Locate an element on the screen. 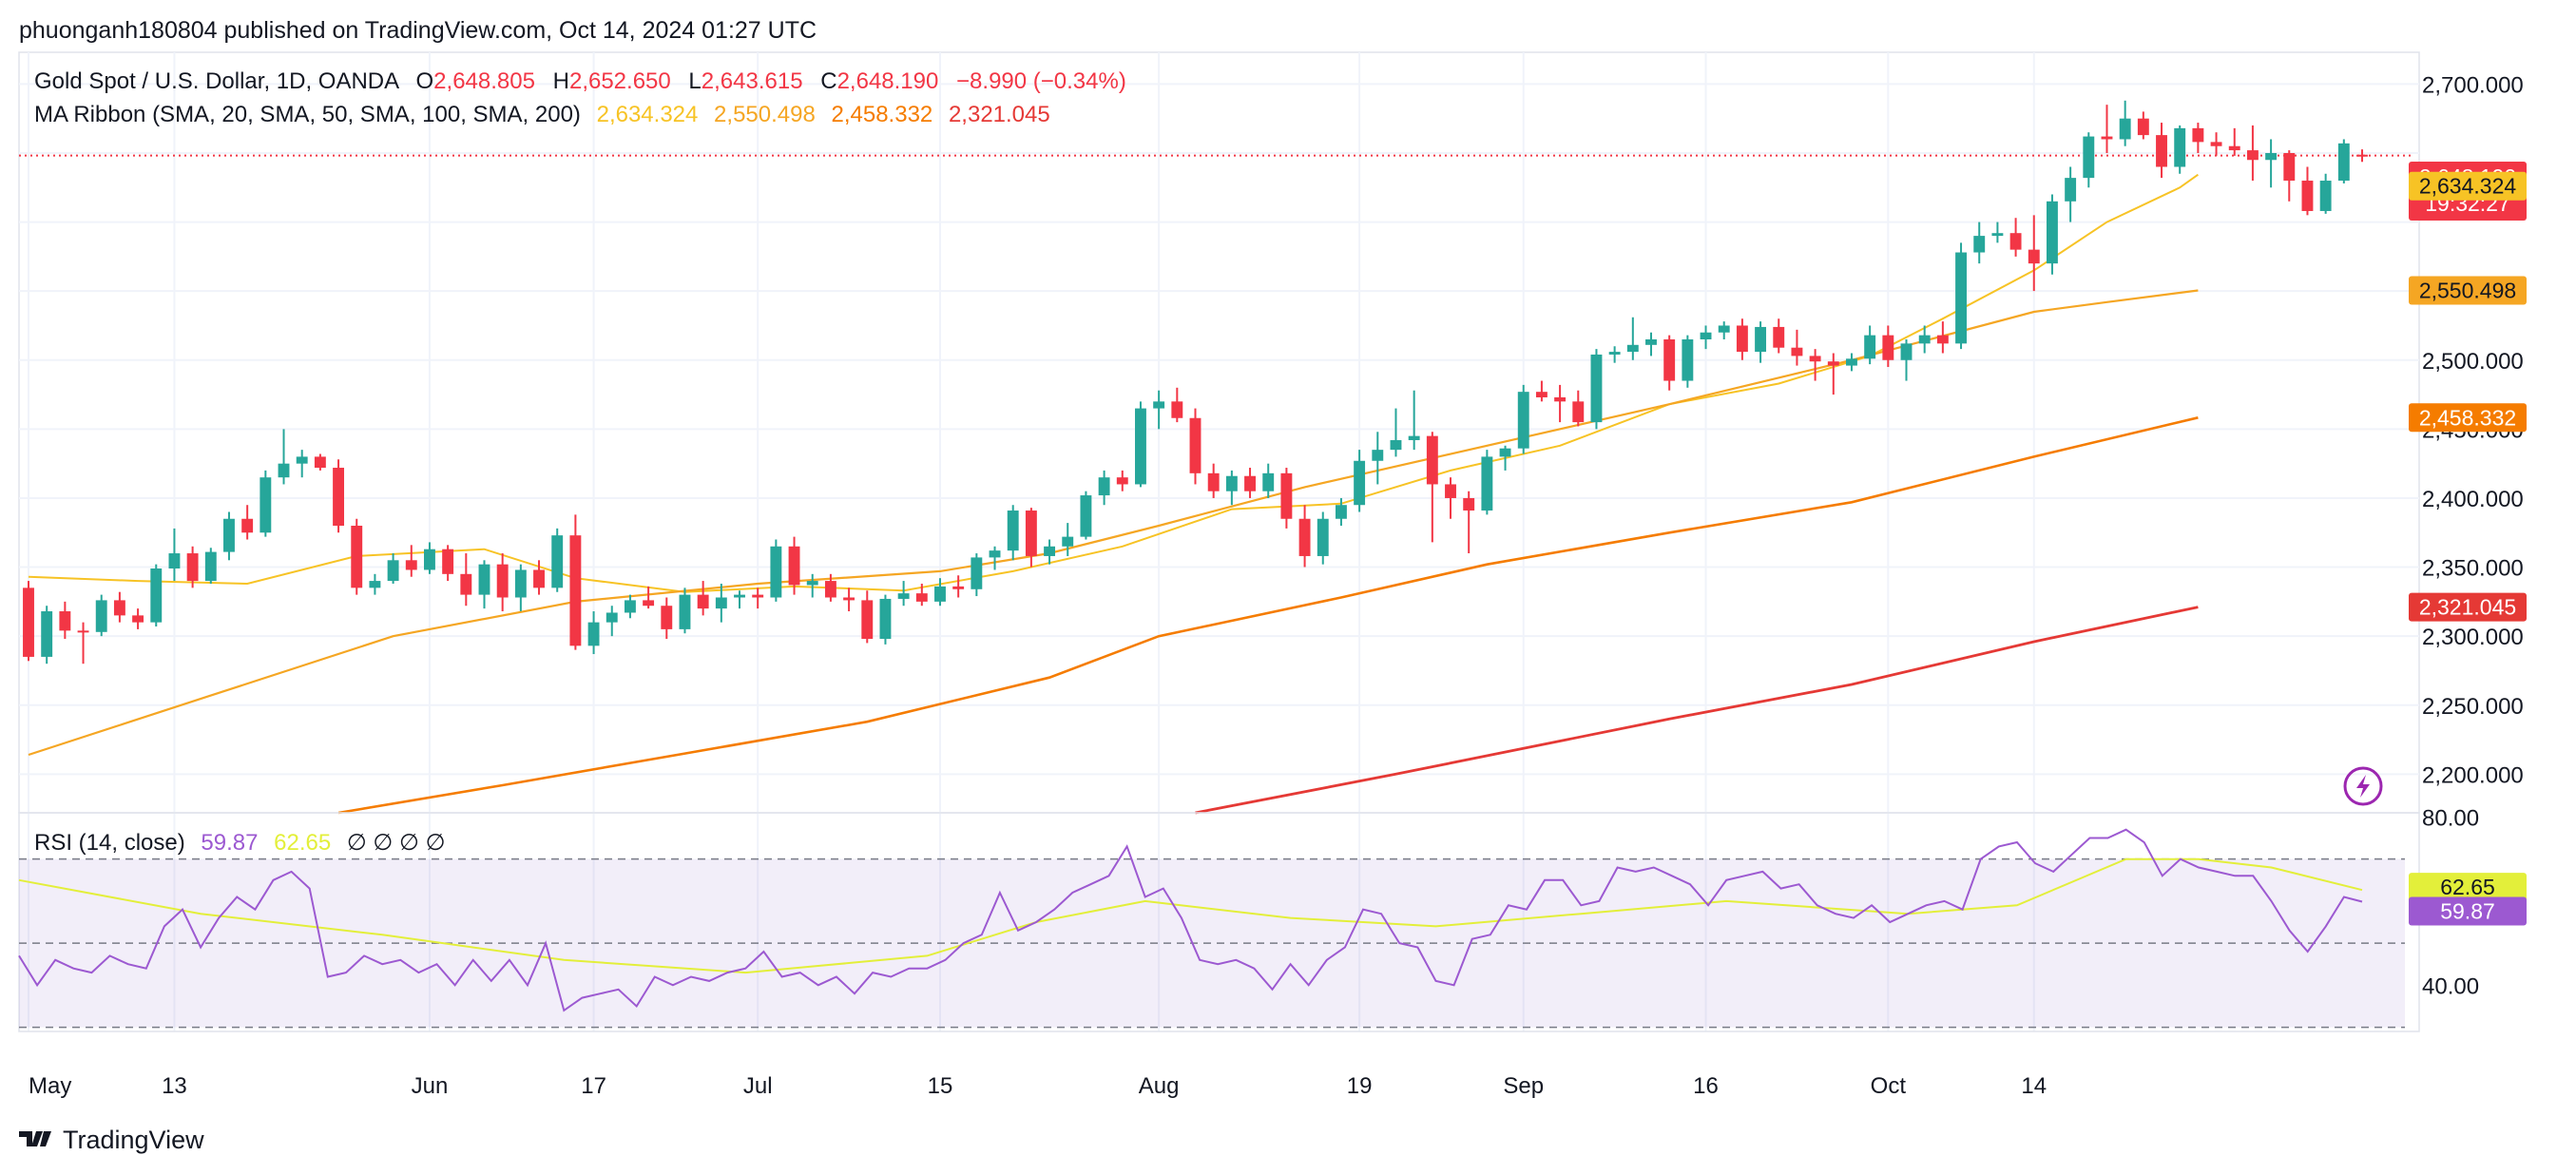  rsi-axis: 40.00 80.00 is located at coordinates (2450, 902).